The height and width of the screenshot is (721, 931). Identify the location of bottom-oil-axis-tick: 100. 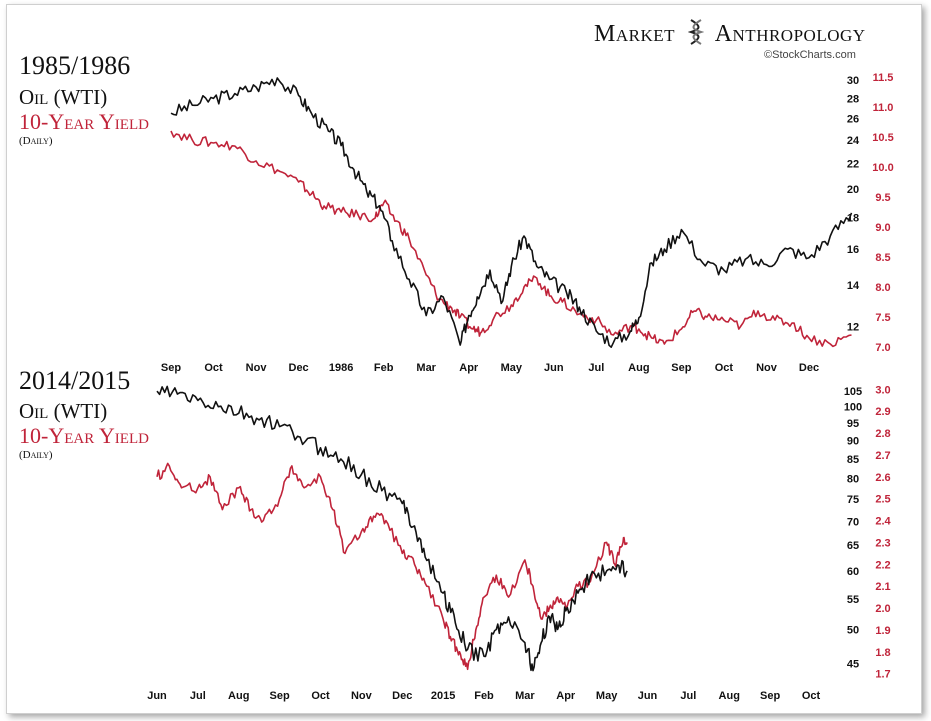
(853, 408).